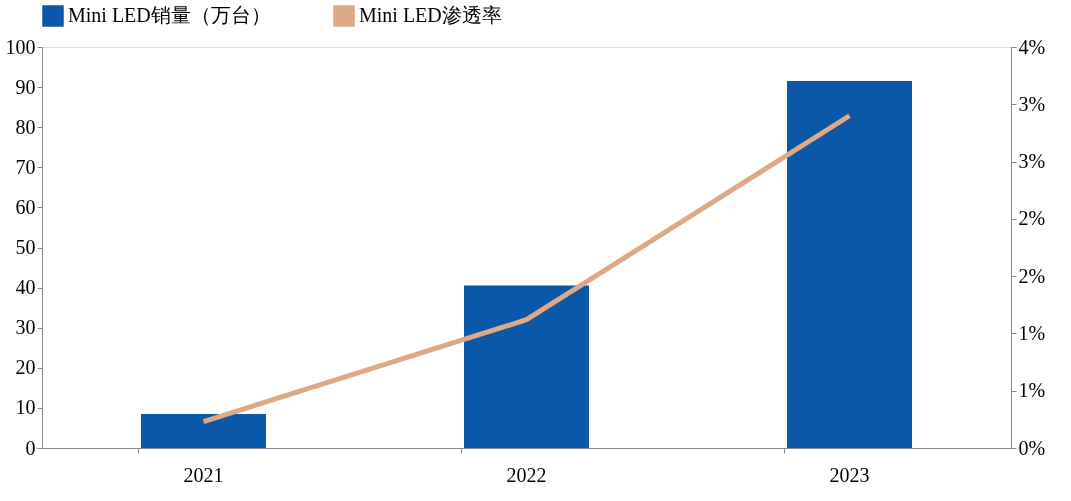 This screenshot has width=1071, height=501. What do you see at coordinates (25, 327) in the screenshot?
I see `y-tick-label: 30` at bounding box center [25, 327].